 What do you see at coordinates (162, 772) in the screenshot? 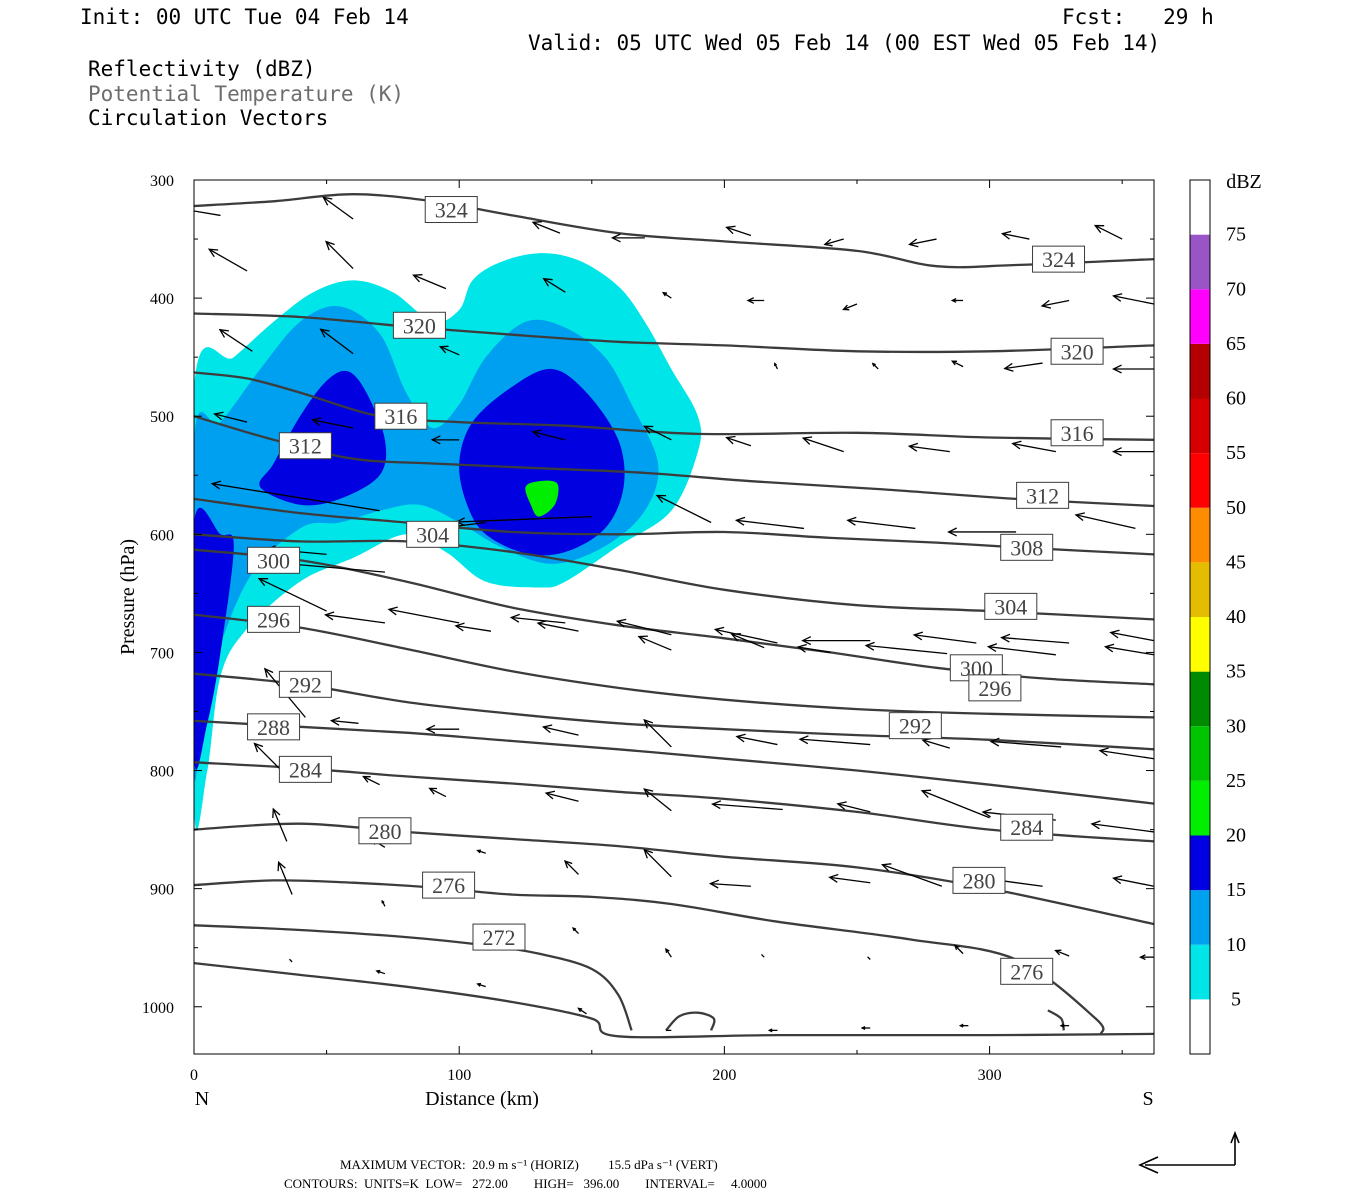
I see `y-tick-label-800: 800` at bounding box center [162, 772].